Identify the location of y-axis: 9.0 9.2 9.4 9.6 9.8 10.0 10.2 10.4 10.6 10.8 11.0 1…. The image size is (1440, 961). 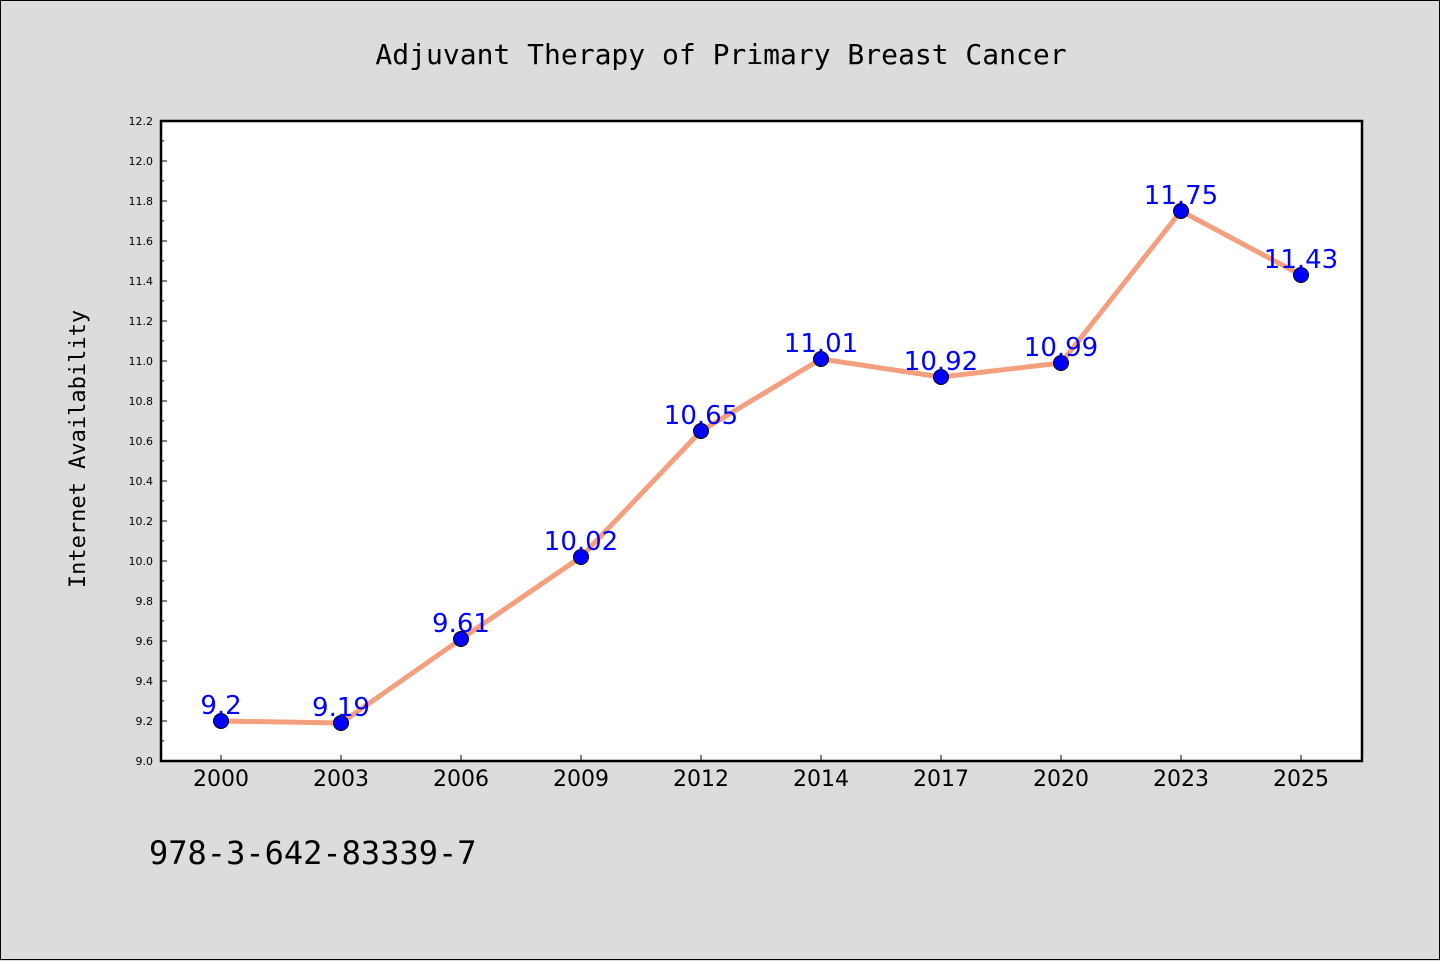
(148, 441).